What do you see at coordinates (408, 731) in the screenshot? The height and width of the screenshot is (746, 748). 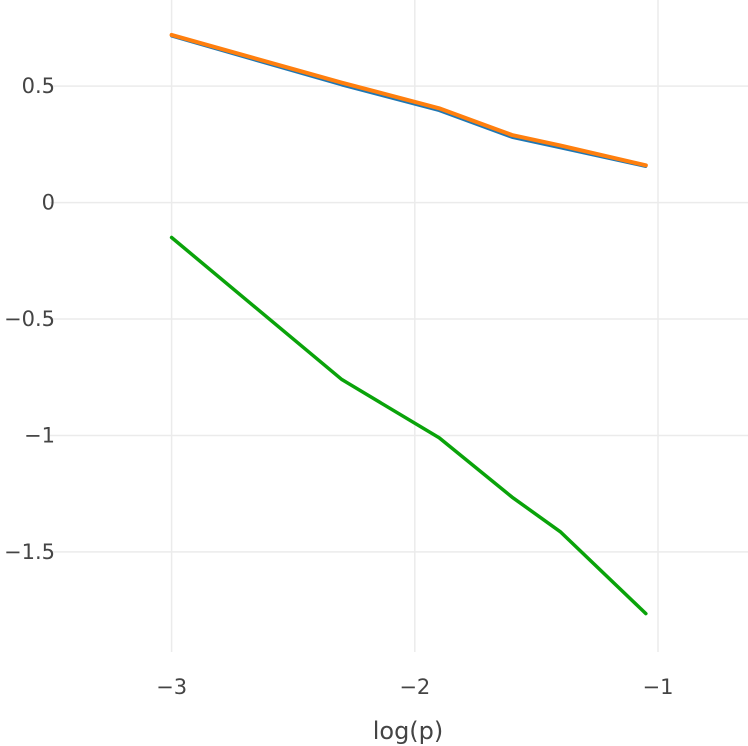 I see `x-axis-title: log(p)` at bounding box center [408, 731].